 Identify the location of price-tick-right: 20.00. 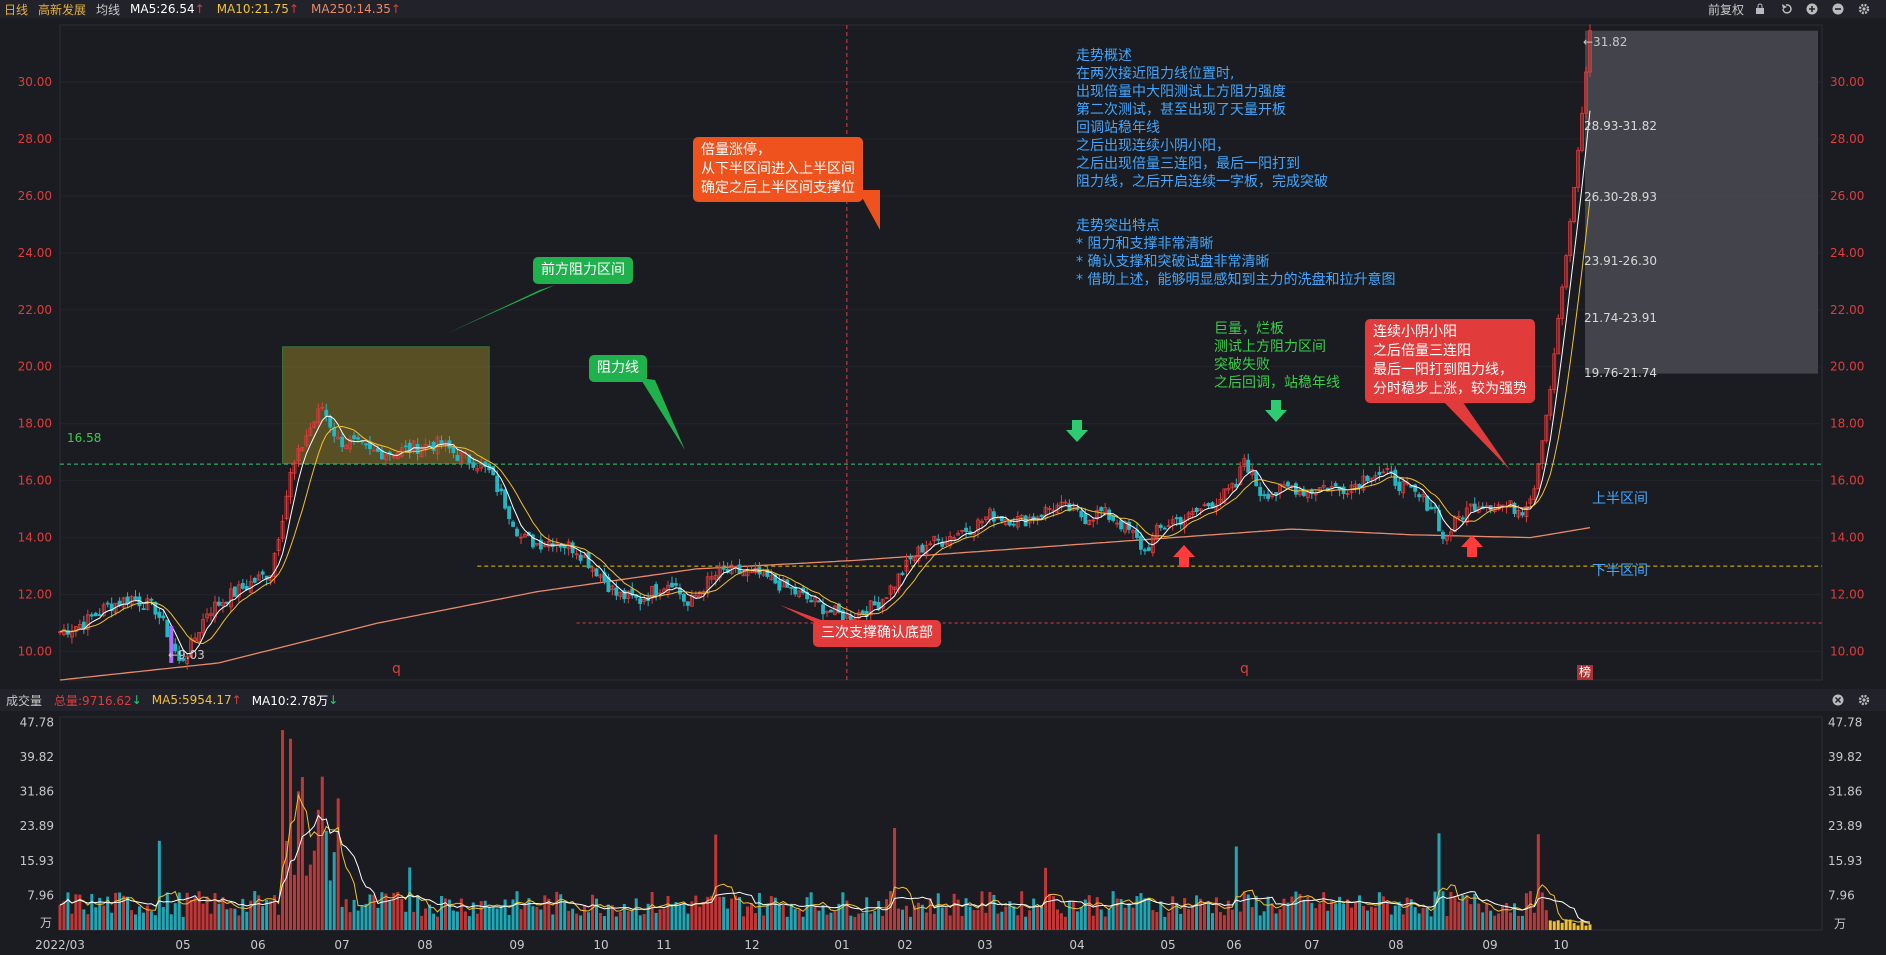
(1847, 367).